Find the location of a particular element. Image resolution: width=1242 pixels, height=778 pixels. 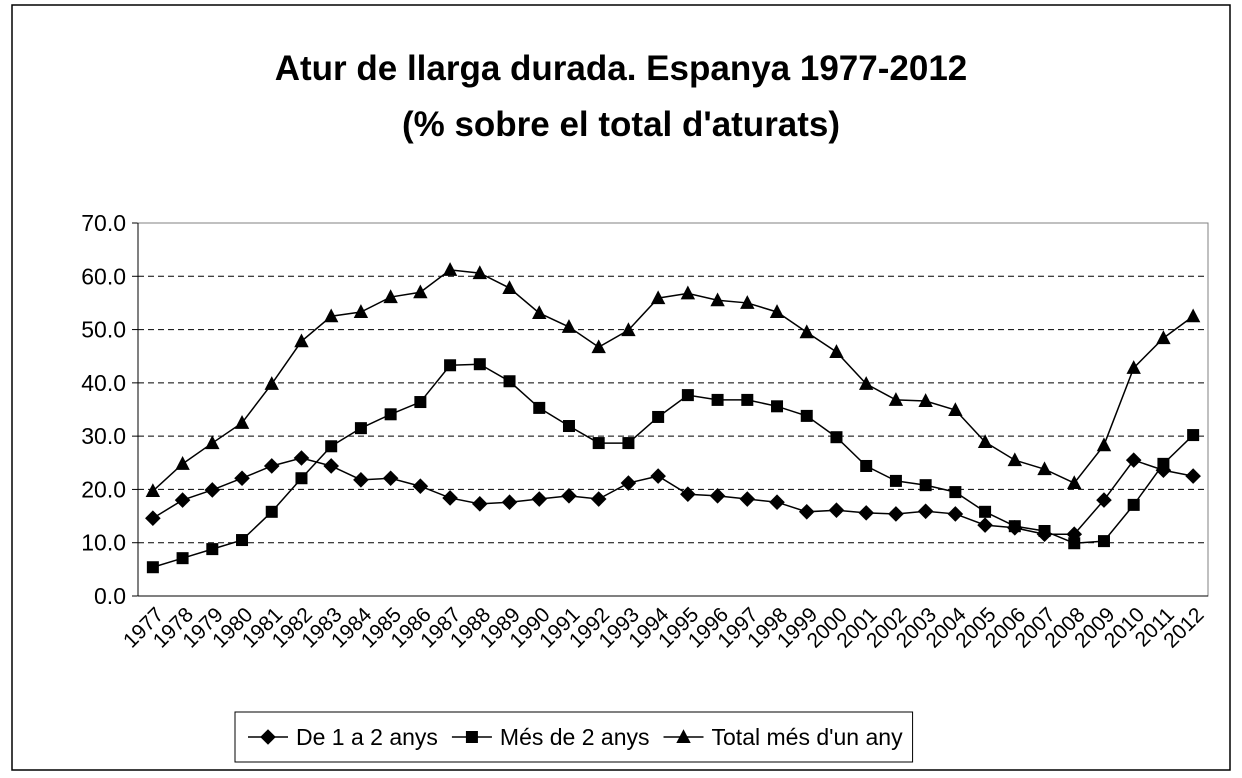

legend-box is located at coordinates (574, 737).